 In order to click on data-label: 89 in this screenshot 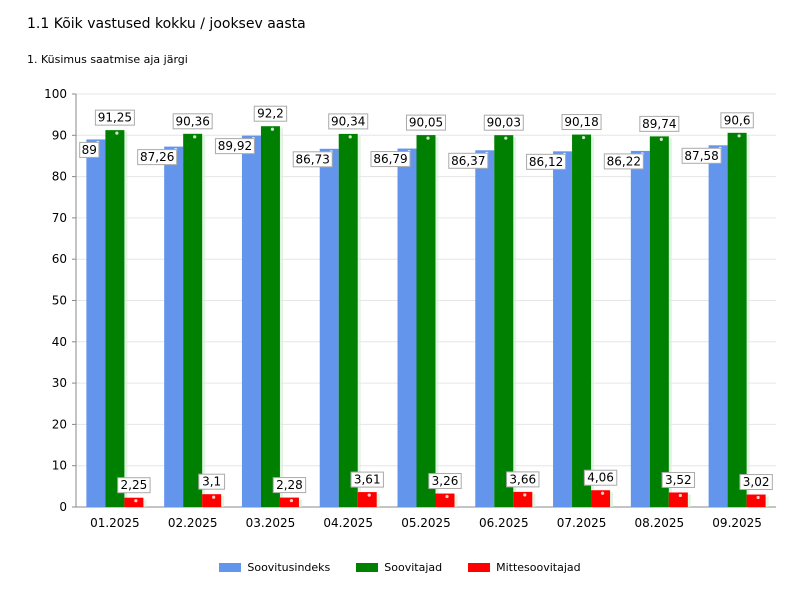, I will do `click(89, 150)`.